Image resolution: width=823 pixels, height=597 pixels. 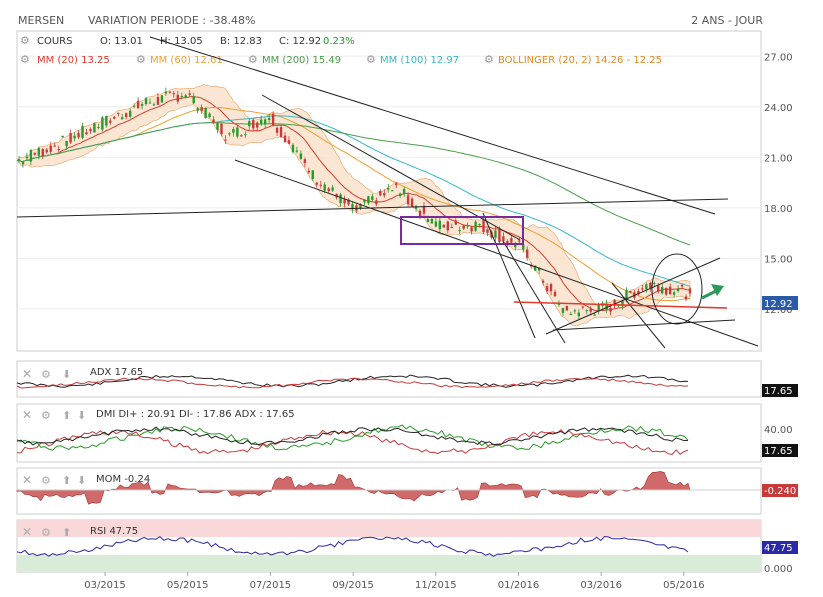 I want to click on rsi-panel-controls: ✕ ⚙ ⬆ RSI 47.75, so click(x=80, y=532).